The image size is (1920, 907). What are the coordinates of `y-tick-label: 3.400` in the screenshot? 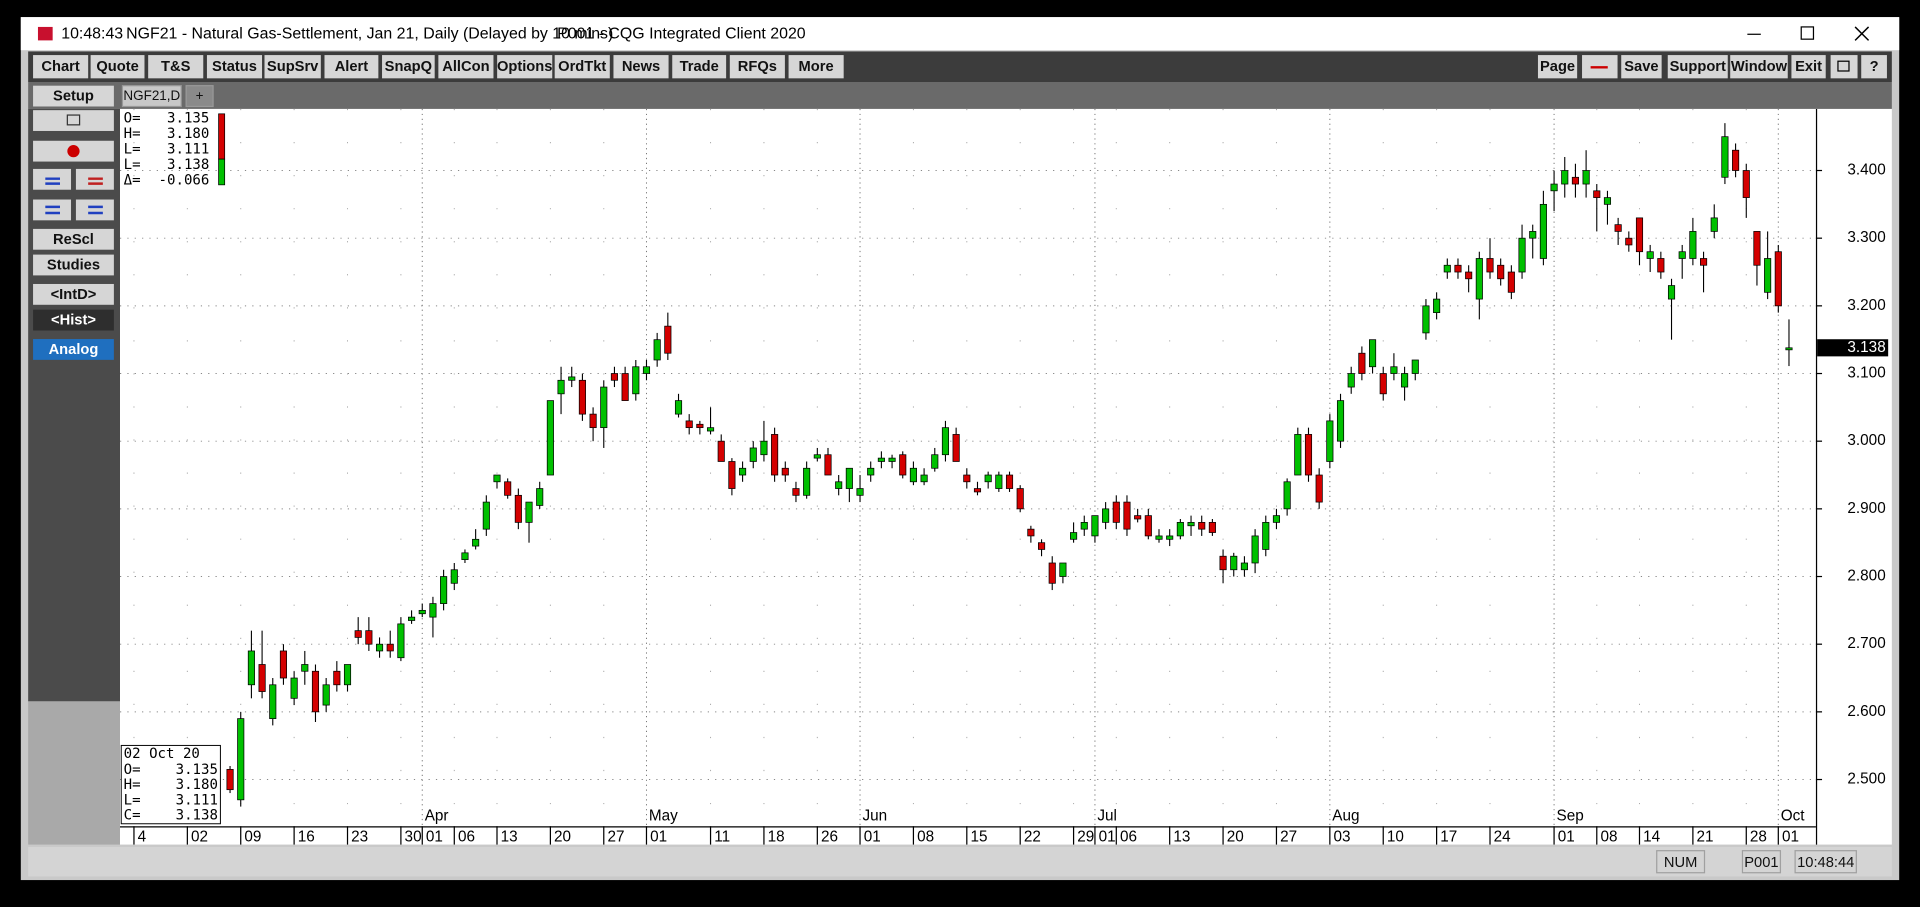 It's located at (1866, 170).